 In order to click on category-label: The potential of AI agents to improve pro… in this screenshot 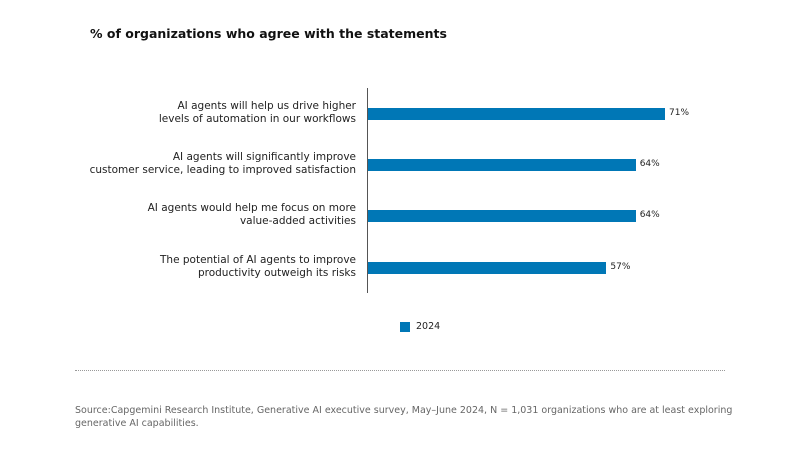, I will do `click(206, 267)`.